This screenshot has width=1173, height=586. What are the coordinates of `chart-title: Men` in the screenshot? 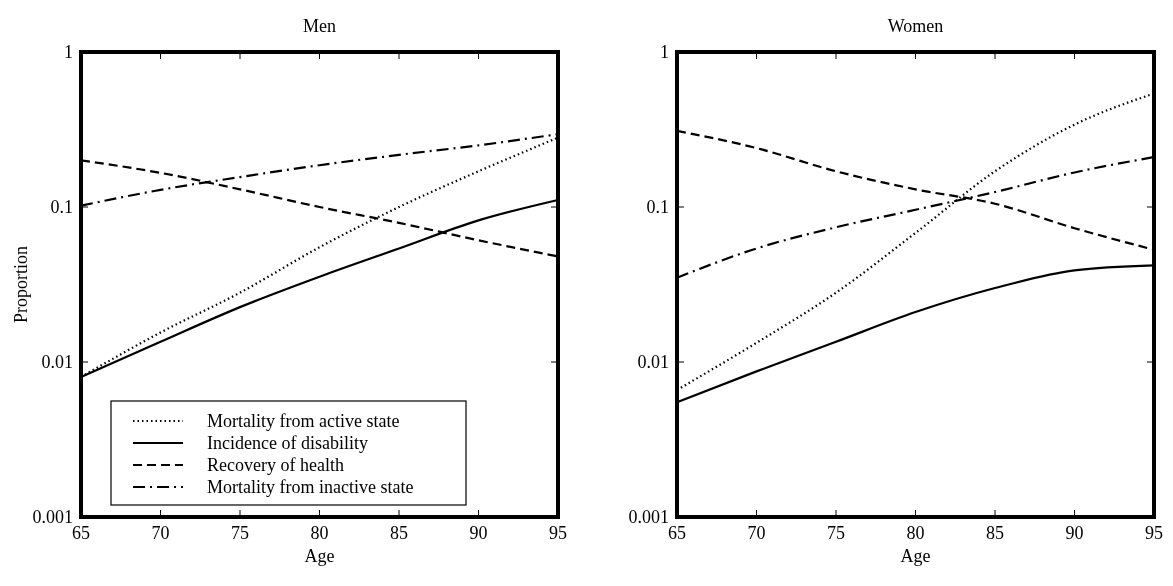 It's located at (319, 26).